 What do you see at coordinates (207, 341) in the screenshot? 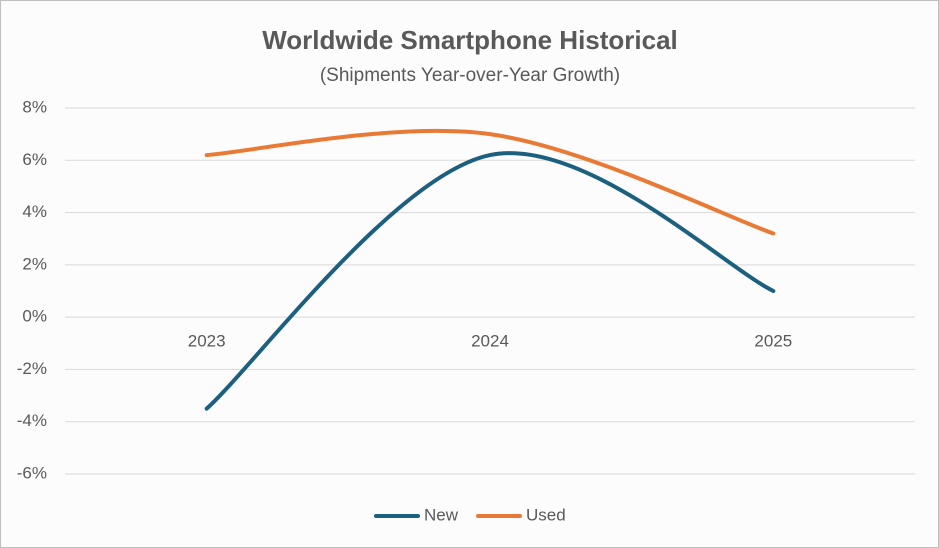
I see `x-tick-label: 2023` at bounding box center [207, 341].